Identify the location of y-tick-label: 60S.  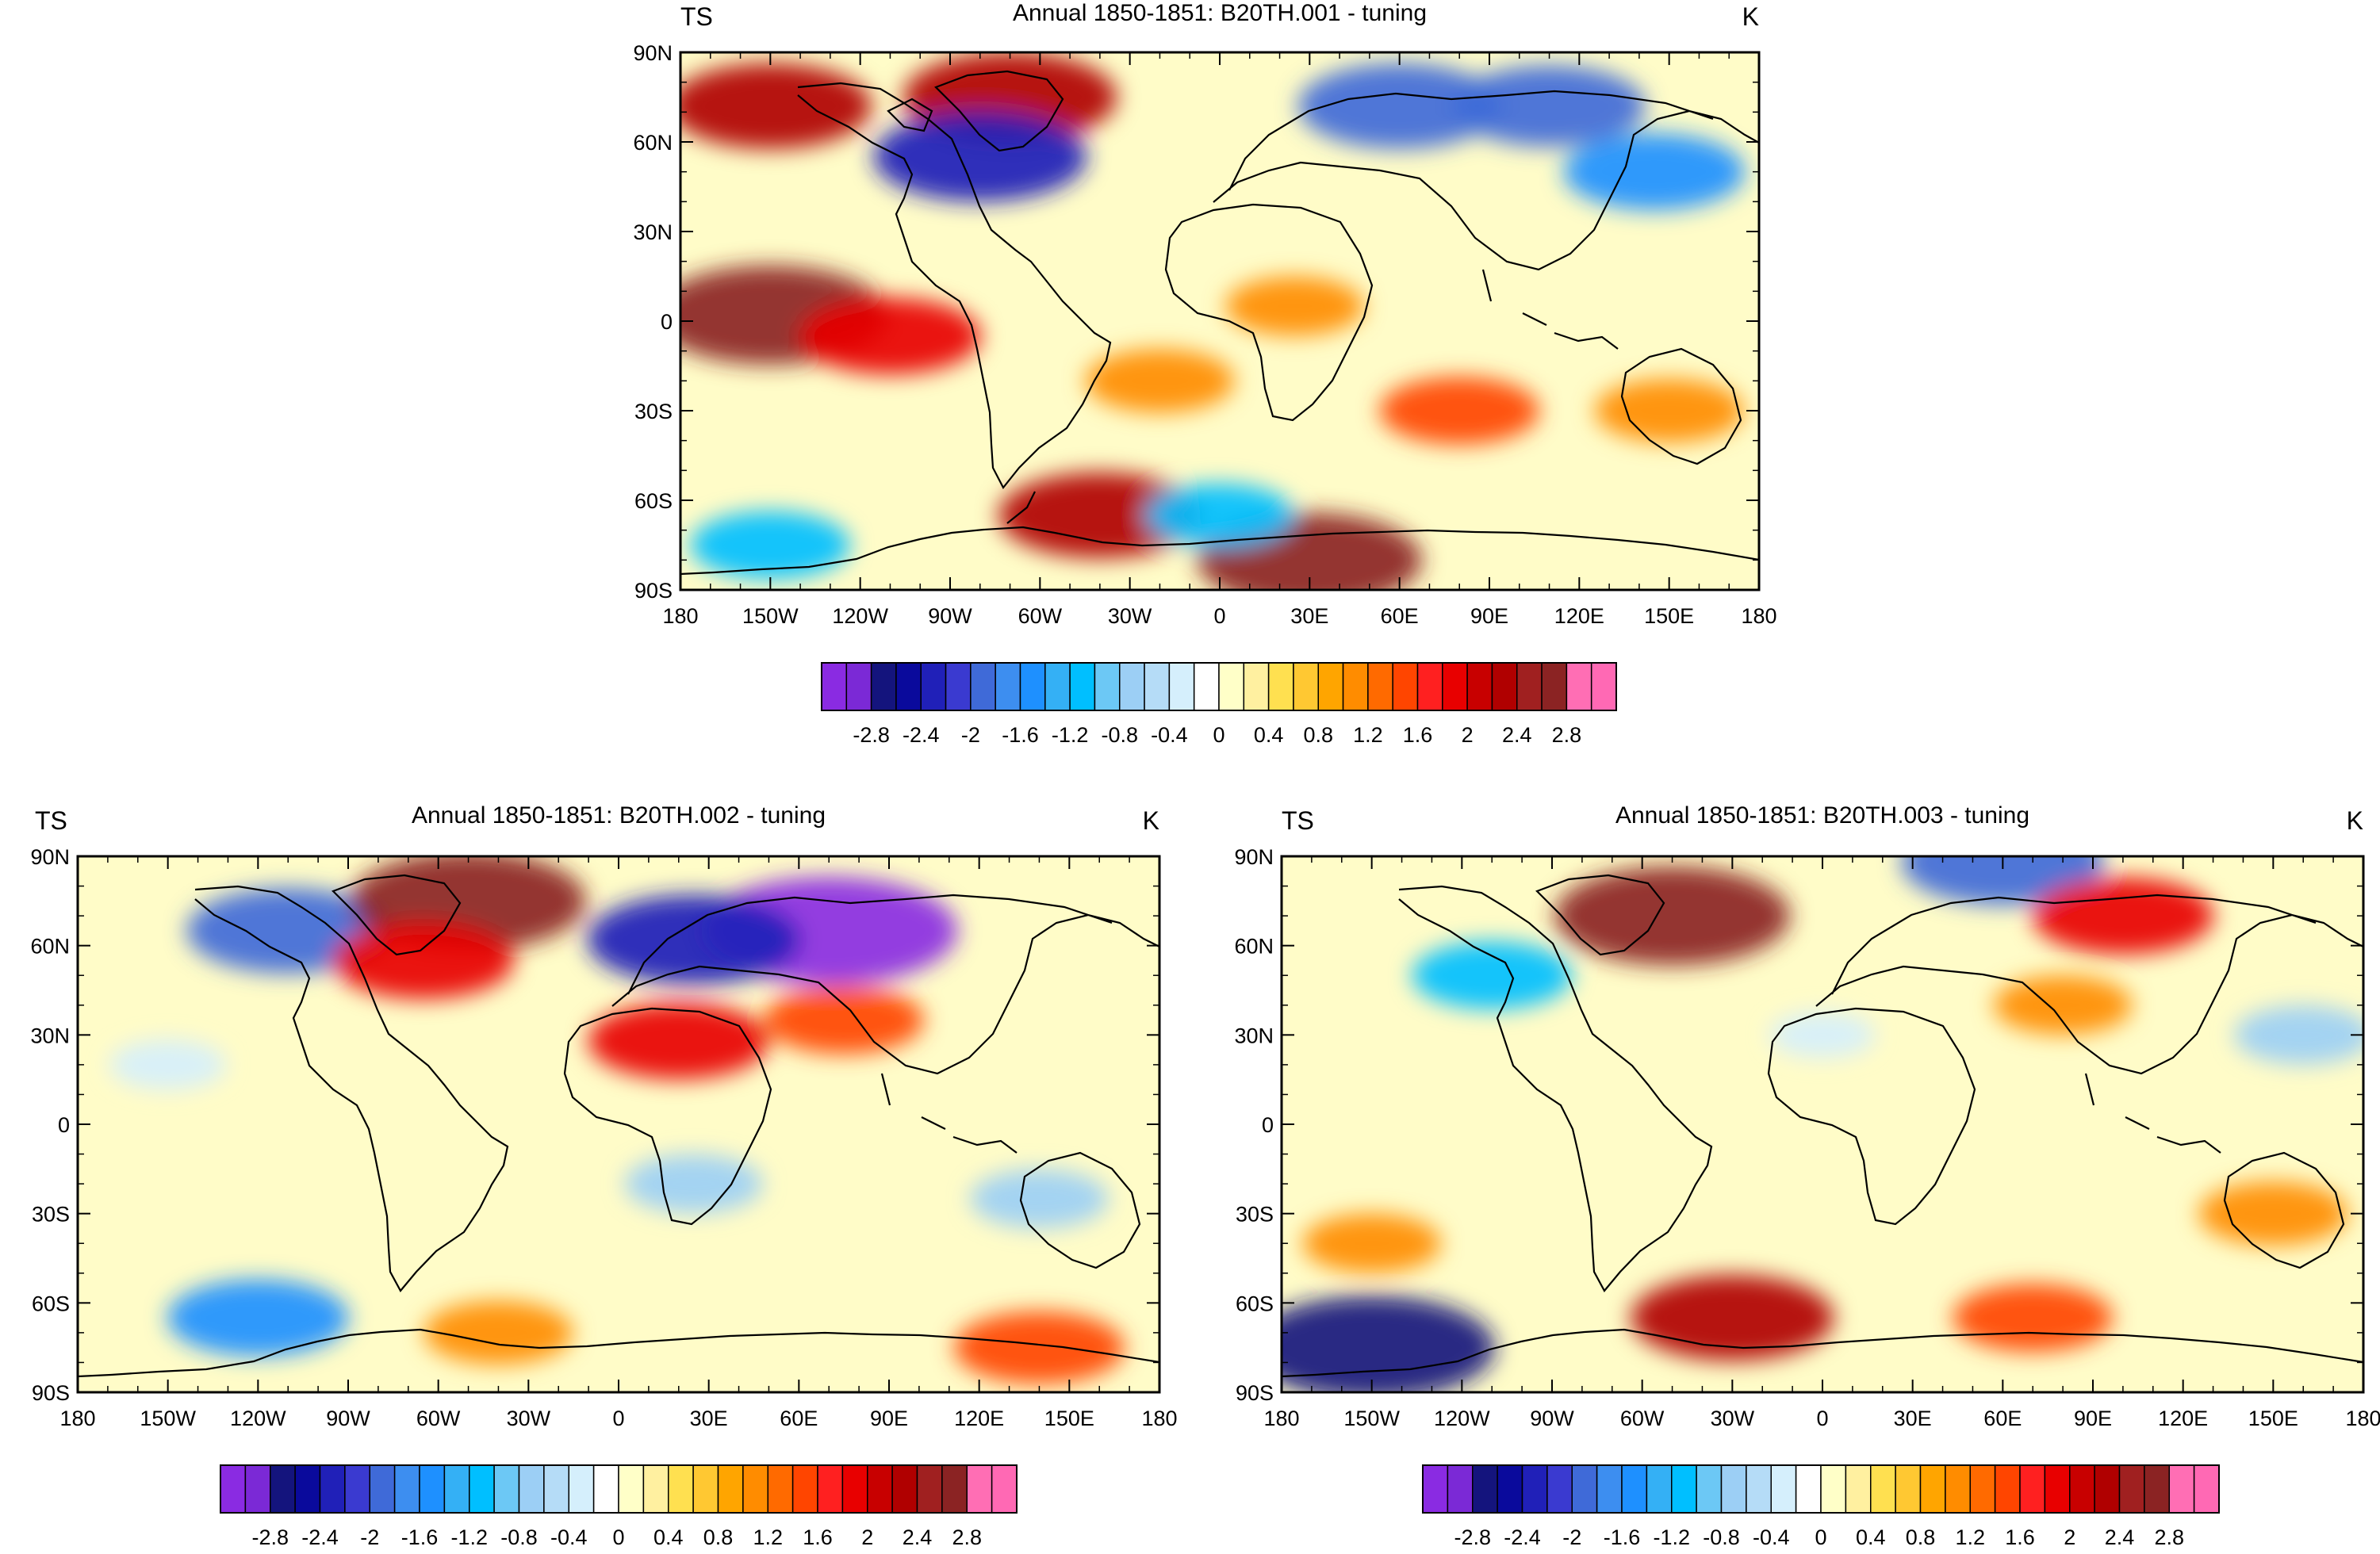
(653, 501).